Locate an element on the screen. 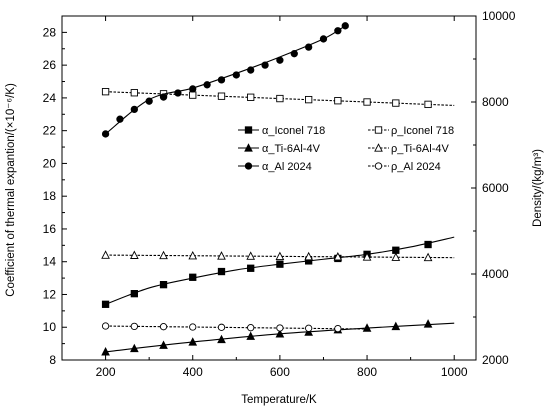  legend-label: ρ_Ti-6Al-4V is located at coordinates (420, 149).